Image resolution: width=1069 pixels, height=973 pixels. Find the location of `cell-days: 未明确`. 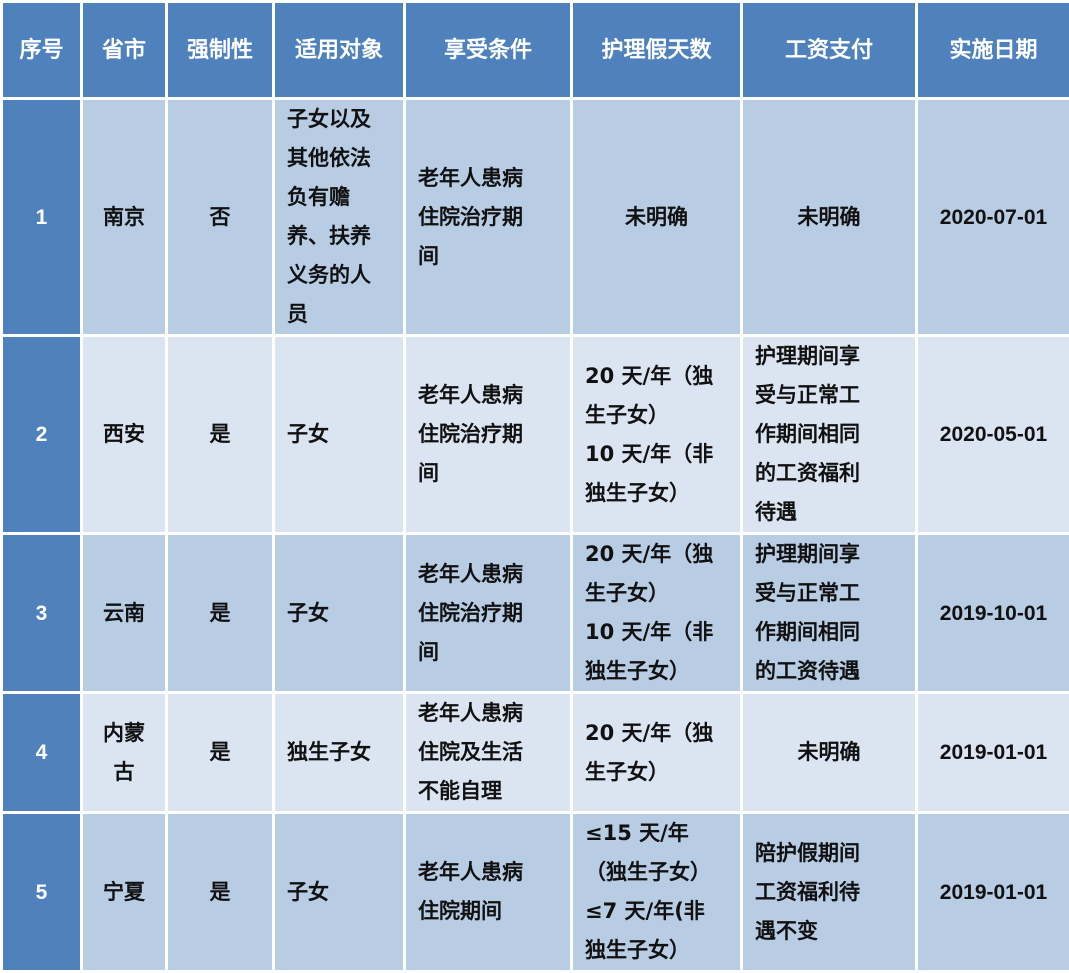

cell-days: 未明确 is located at coordinates (657, 217).